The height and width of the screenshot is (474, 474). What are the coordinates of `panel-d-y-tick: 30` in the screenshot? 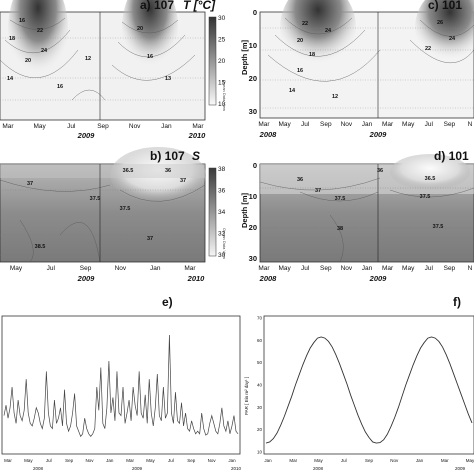 It's located at (253, 258).